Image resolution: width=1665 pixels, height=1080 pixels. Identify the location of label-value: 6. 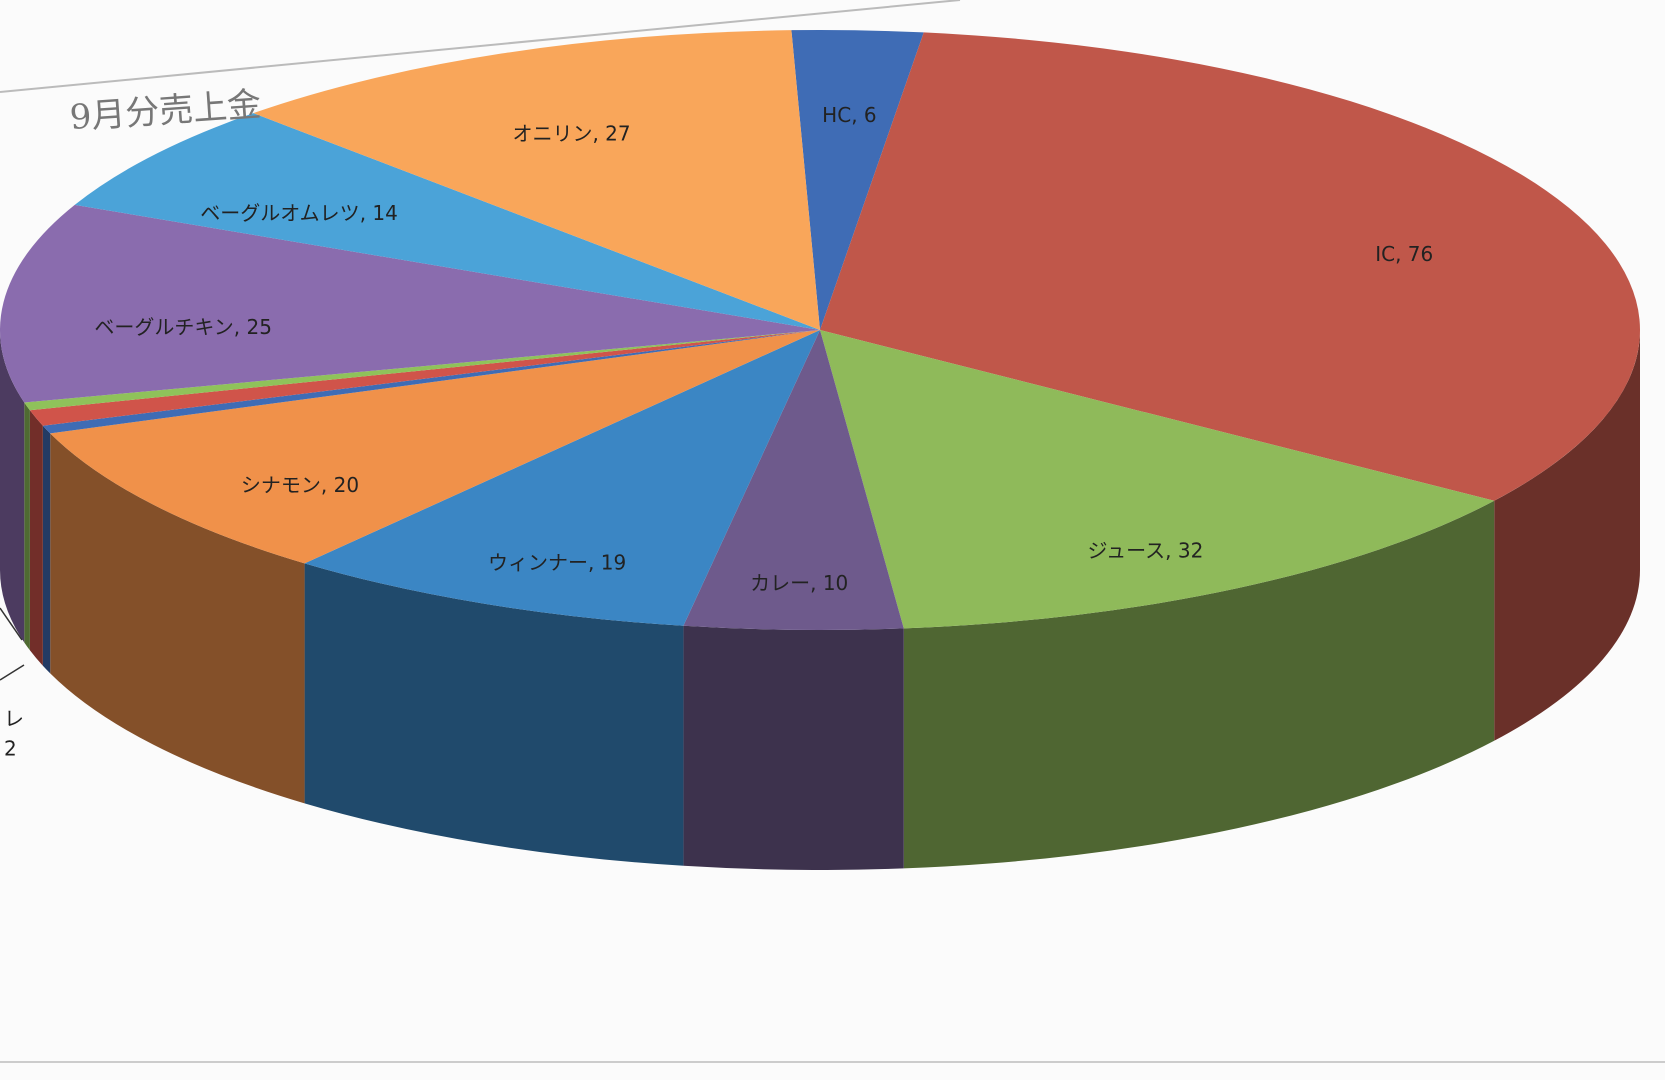
(870, 115).